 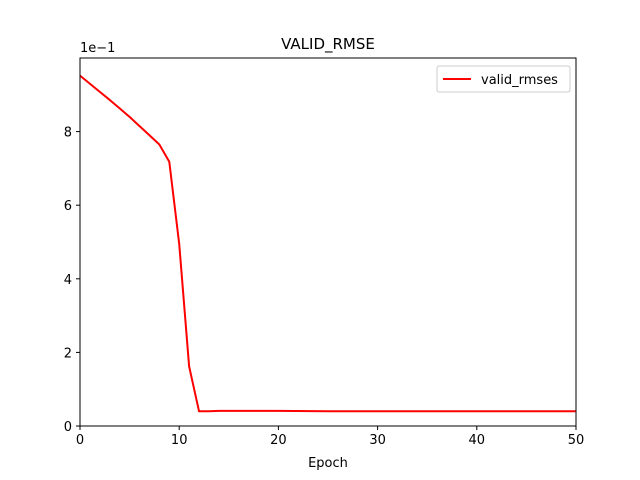 I want to click on legend: valid_rmses, so click(x=503, y=79).